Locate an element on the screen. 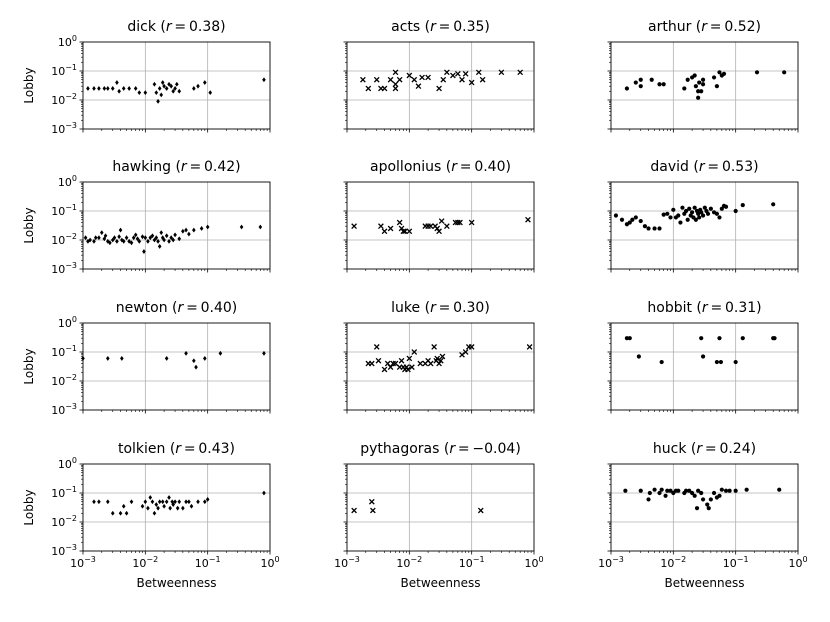 The image size is (830, 622). panel-arthur: arthur (r = 0.52) is located at coordinates (703, 76).